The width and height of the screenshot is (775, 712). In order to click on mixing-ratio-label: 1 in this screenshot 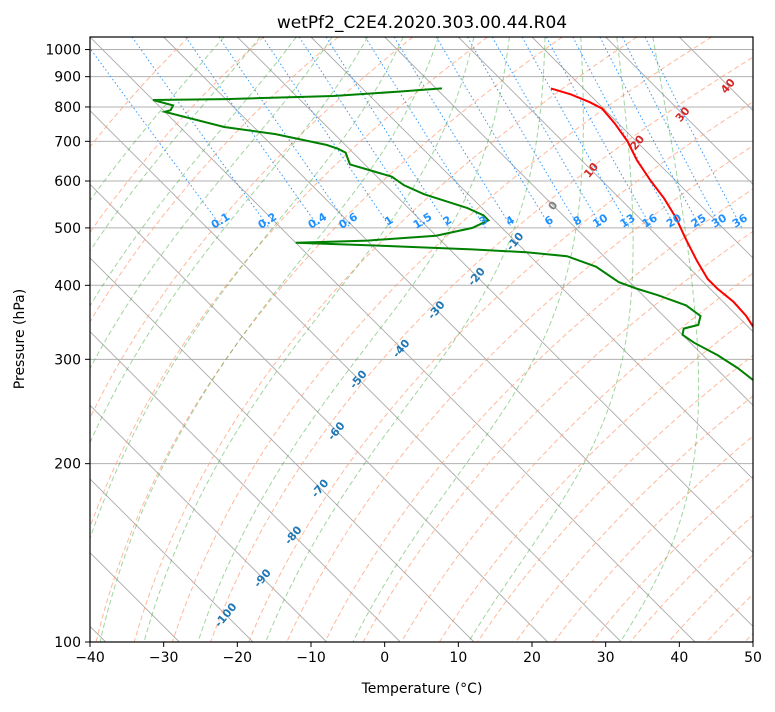, I will do `click(388, 220)`.